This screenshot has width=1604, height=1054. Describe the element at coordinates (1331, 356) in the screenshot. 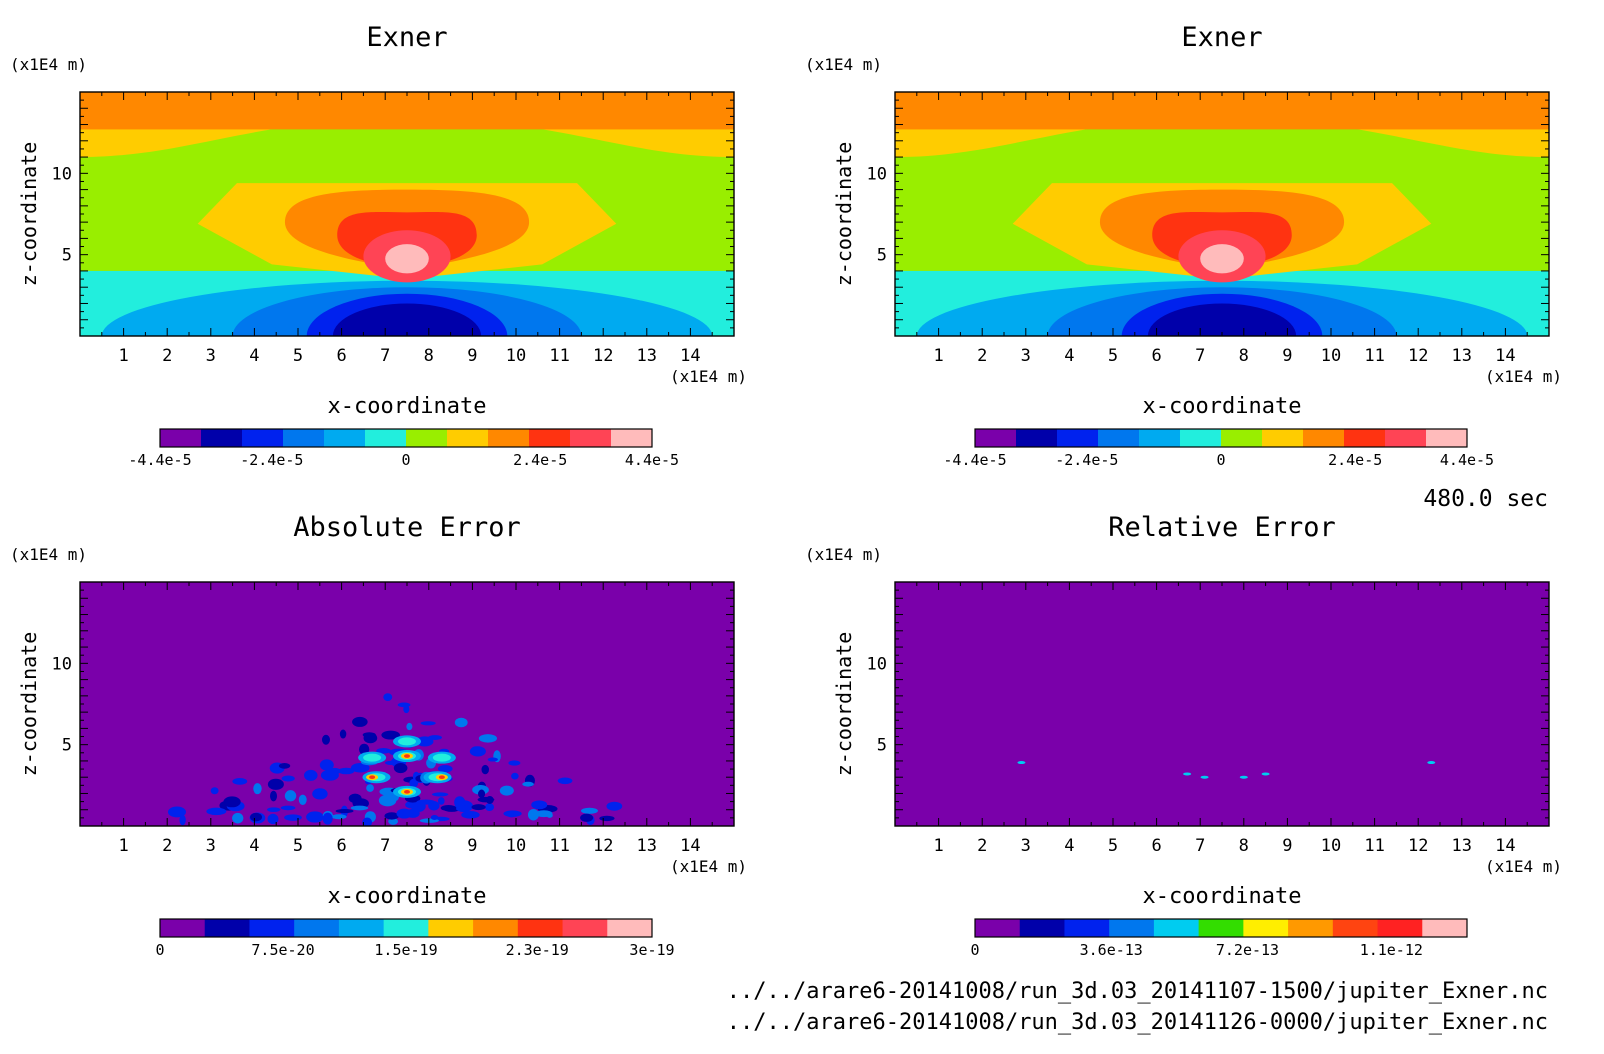

I see `x-tick-label: 10` at that location.